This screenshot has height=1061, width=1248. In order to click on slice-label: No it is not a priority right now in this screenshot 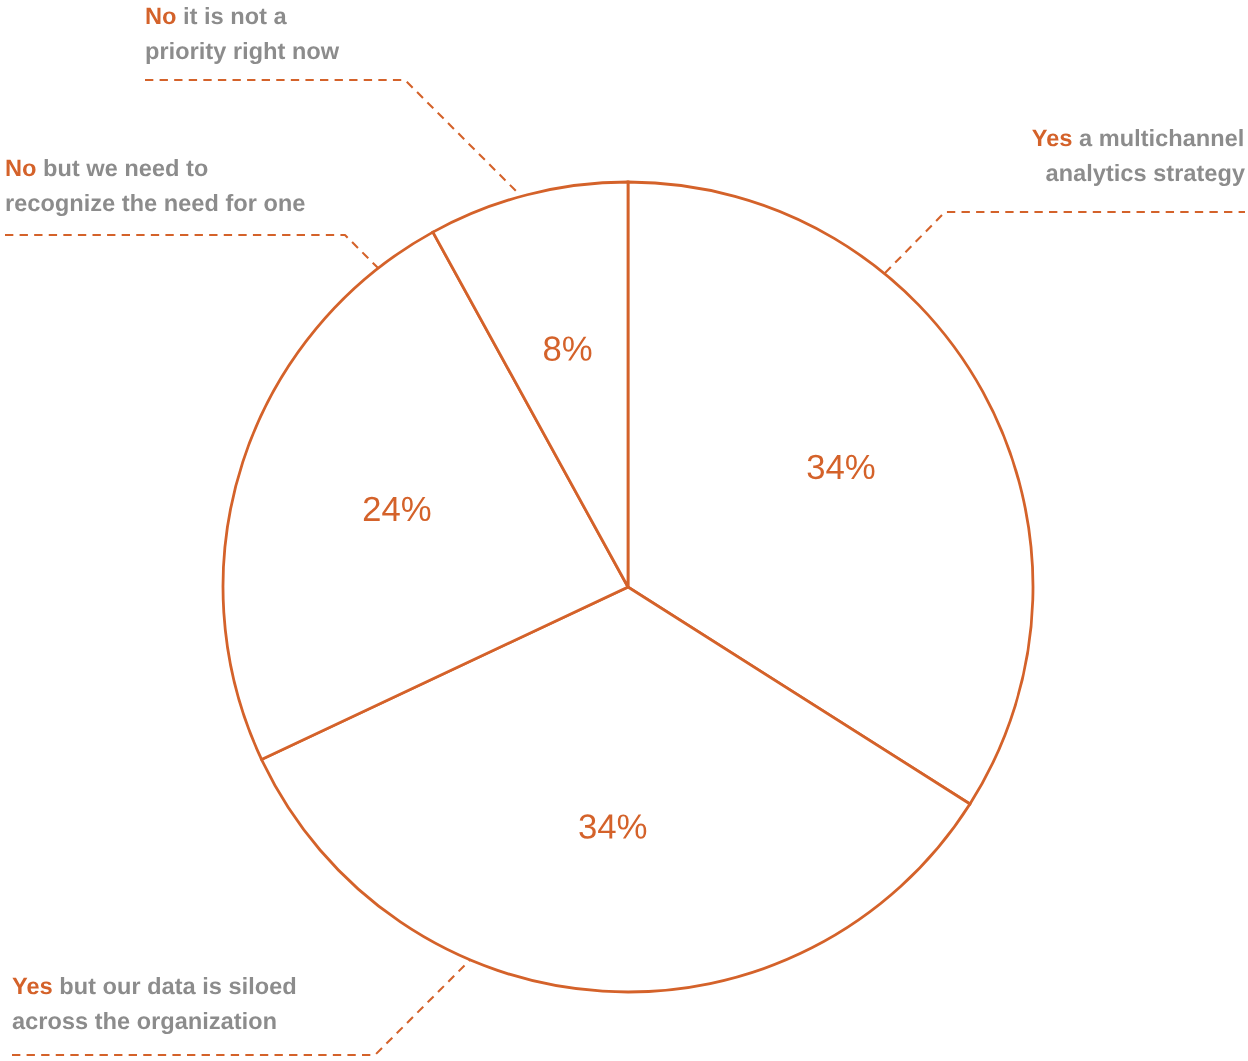, I will do `click(243, 36)`.